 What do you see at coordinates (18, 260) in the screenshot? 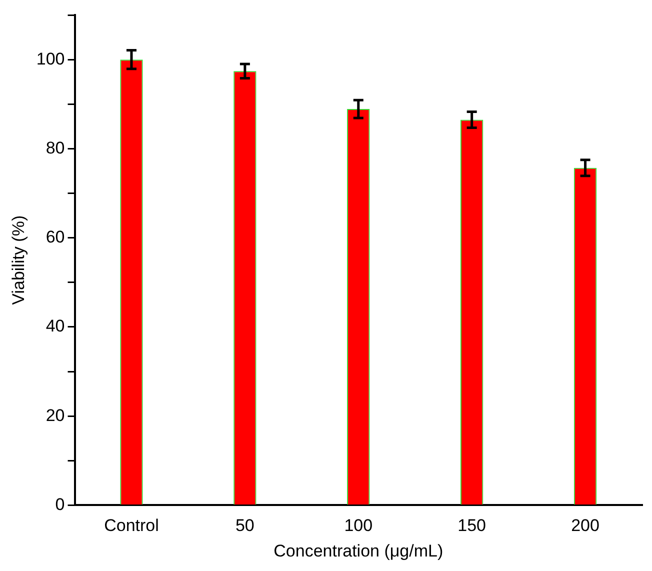
I see `y-axis-title: Viability (%)` at bounding box center [18, 260].